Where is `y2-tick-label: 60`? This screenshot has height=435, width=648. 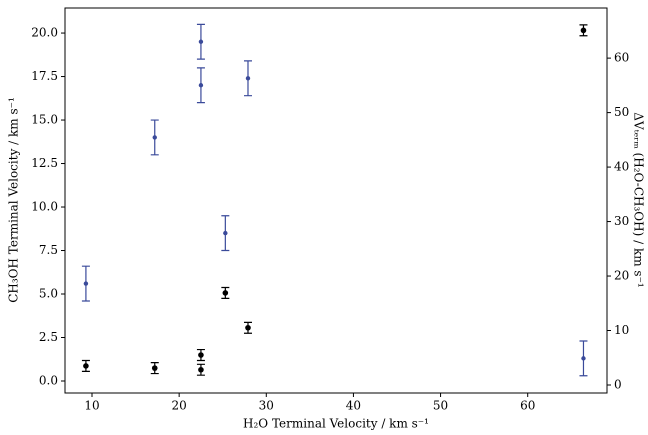
y2-tick-label: 60 is located at coordinates (621, 58).